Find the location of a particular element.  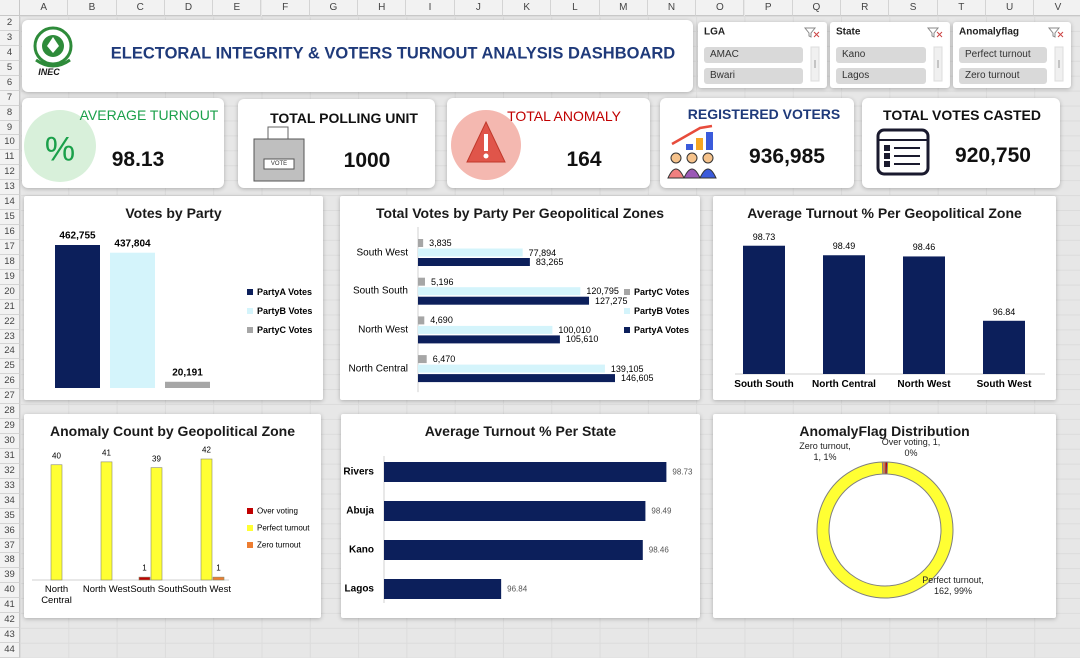

column-header: V is located at coordinates (1057, 8).